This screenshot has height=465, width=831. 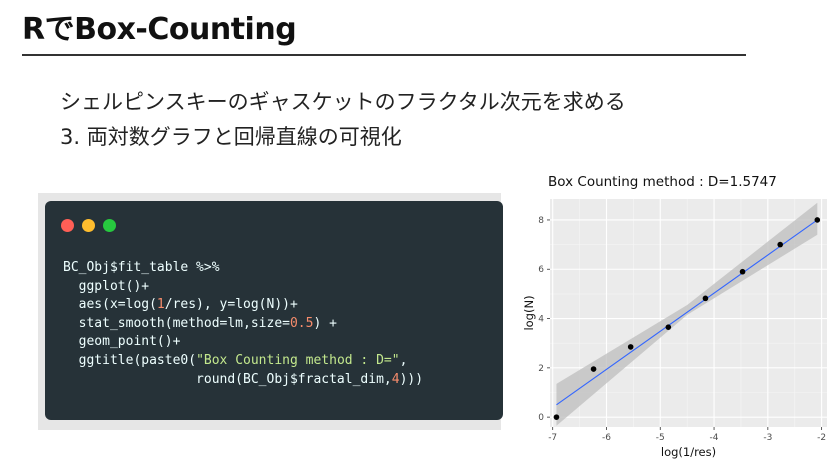 What do you see at coordinates (403, 360) in the screenshot?
I see `code-token: ,` at bounding box center [403, 360].